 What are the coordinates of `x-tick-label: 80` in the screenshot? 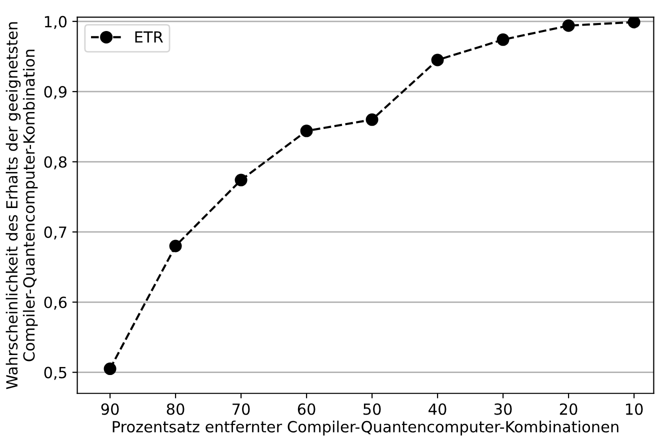 It's located at (175, 409).